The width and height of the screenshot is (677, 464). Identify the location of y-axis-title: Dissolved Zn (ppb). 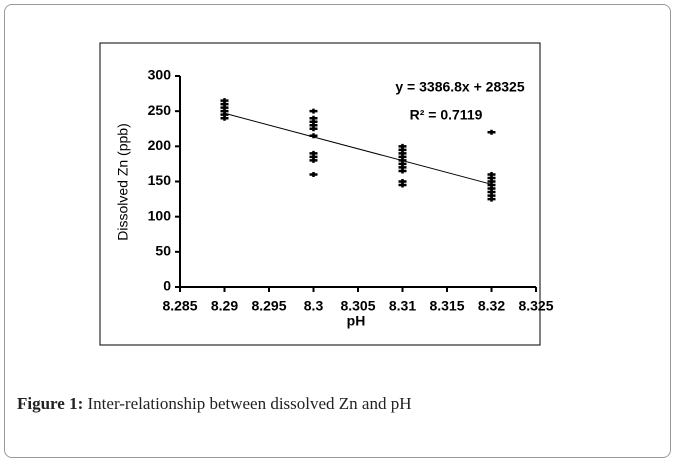
(123, 182).